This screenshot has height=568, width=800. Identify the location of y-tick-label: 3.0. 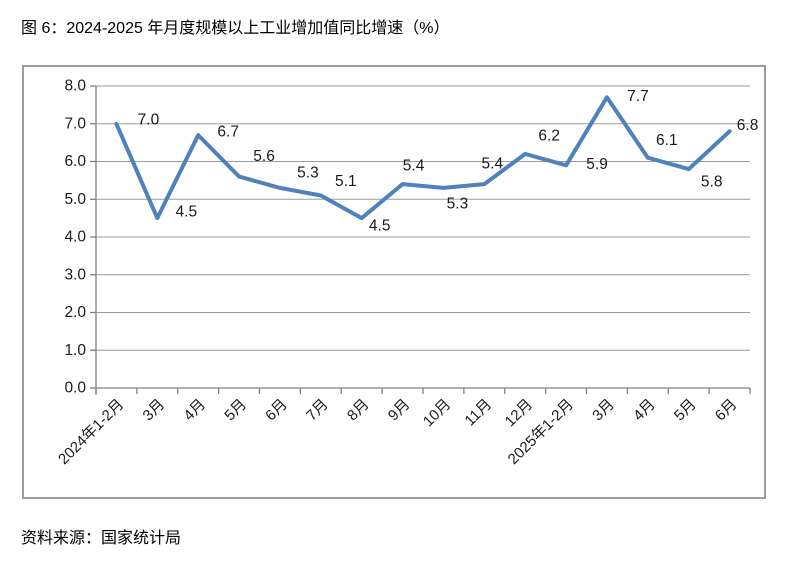
(75, 274).